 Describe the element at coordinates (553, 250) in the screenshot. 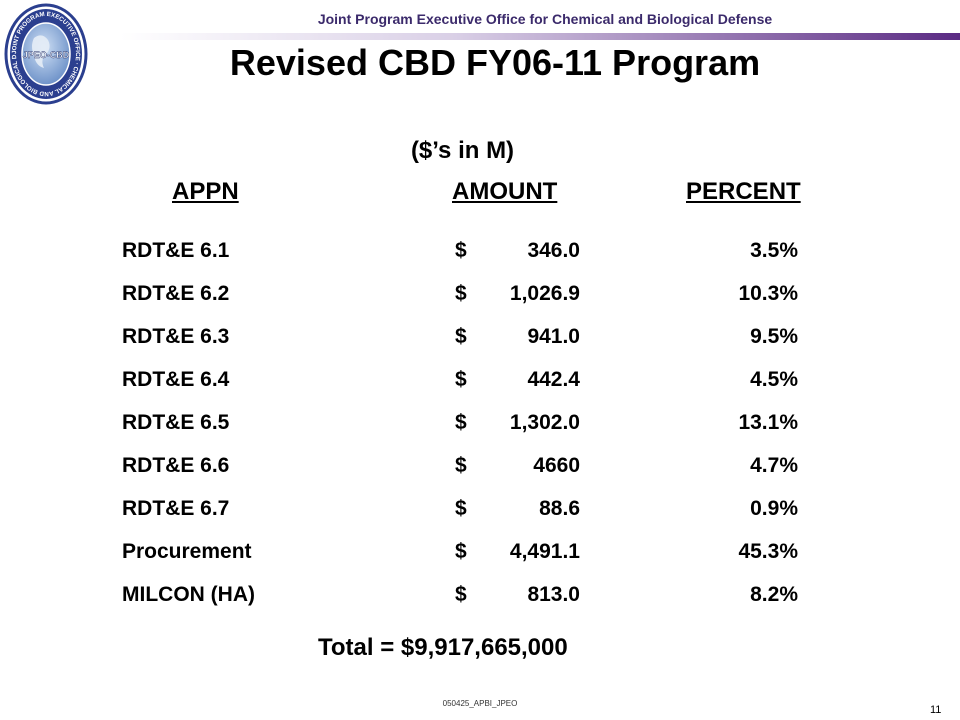

I see `amount-cell: 346.0` at that location.